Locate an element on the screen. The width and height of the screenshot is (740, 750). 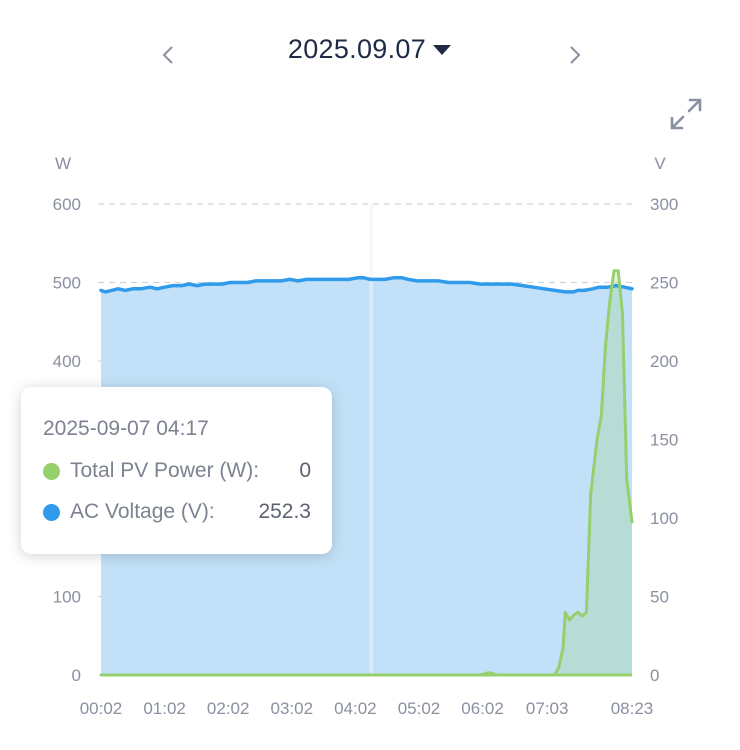
tooltip-value: 0 is located at coordinates (305, 470).